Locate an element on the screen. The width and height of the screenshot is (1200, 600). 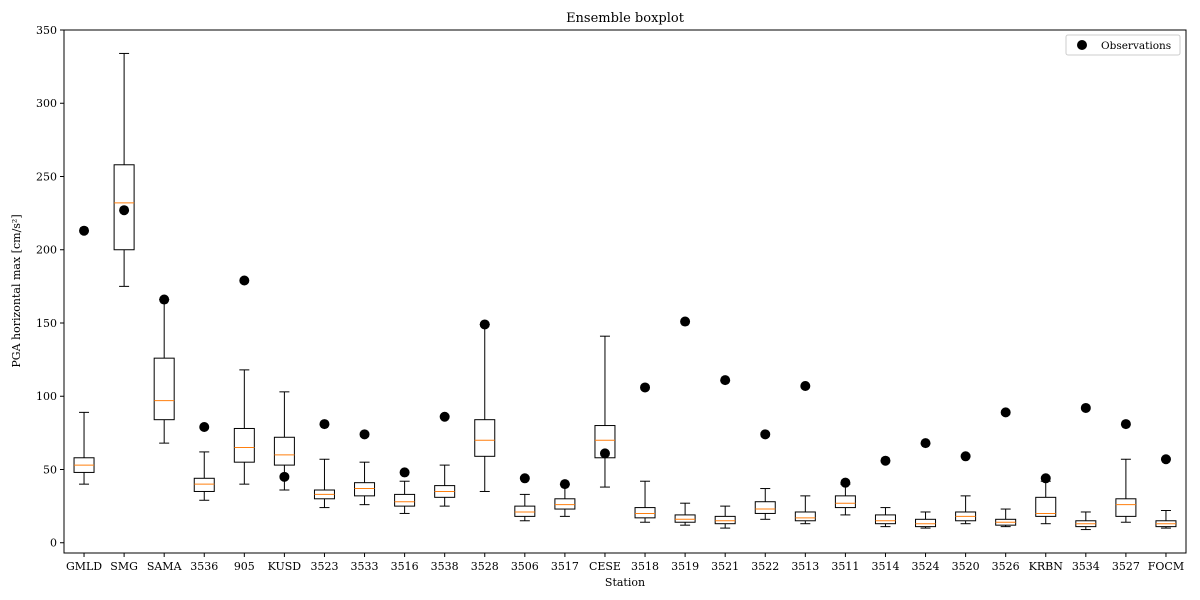
legend-box is located at coordinates (1123, 45).